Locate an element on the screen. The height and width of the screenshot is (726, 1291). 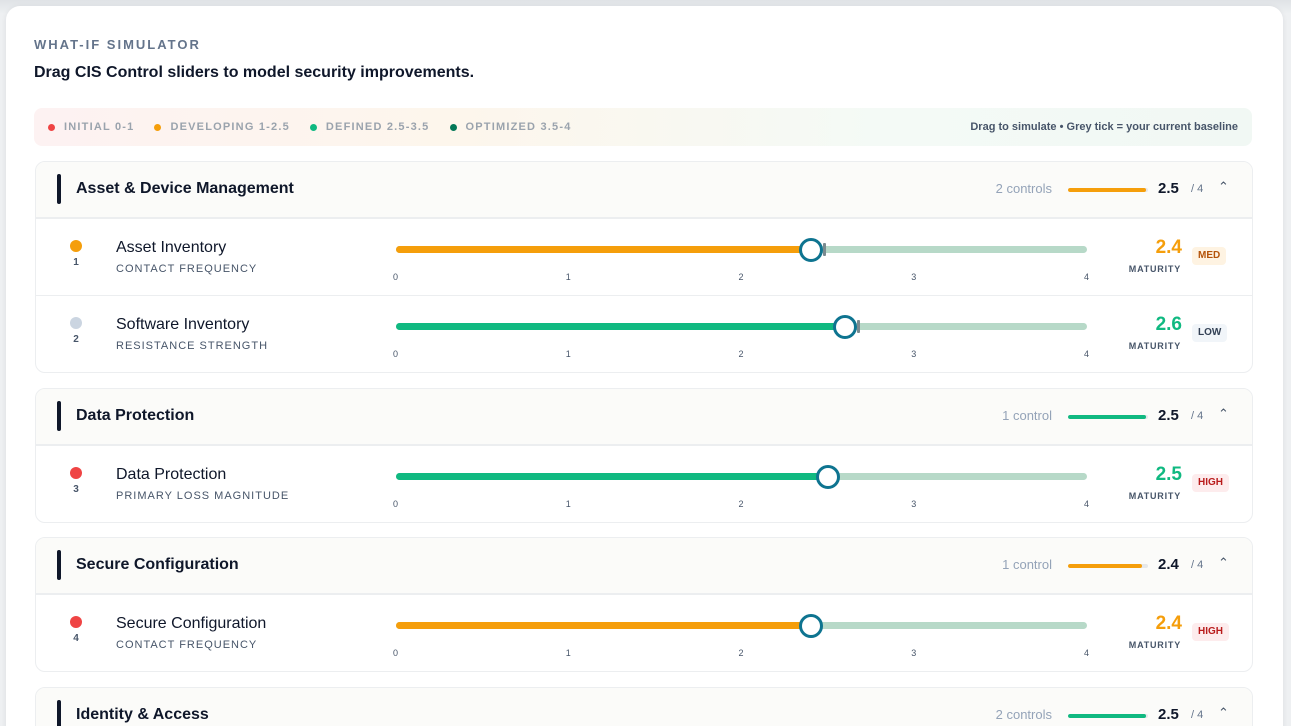
control-name: Asset Inventory is located at coordinates (171, 247).